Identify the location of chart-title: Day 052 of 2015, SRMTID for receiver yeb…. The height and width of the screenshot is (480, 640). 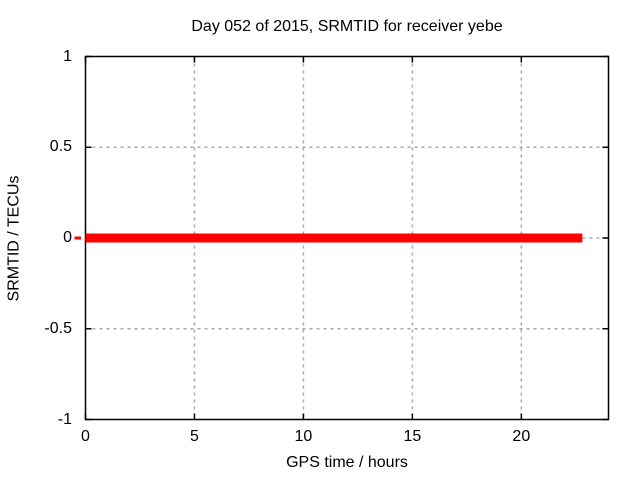
(347, 26).